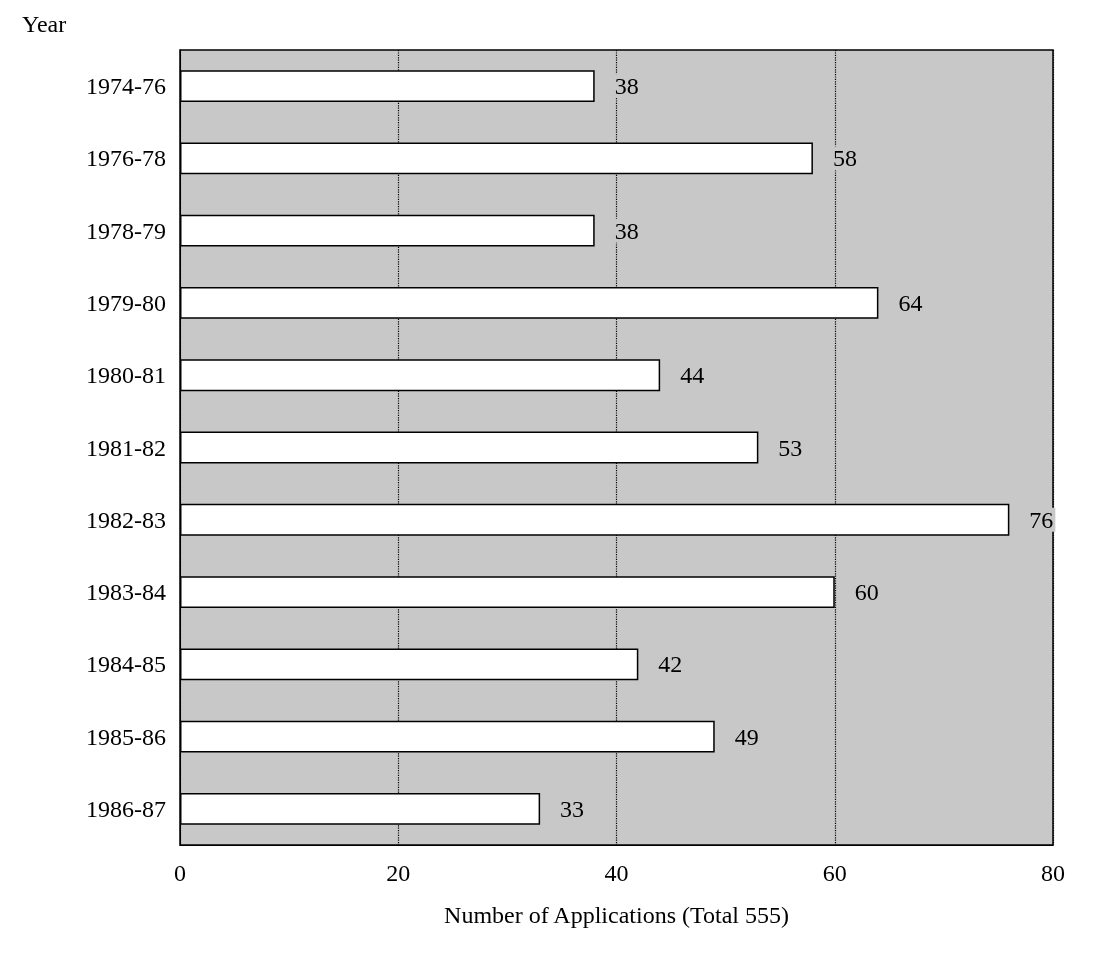 Image resolution: width=1101 pixels, height=963 pixels. What do you see at coordinates (126, 302) in the screenshot?
I see `y-tick-label: 1979-80` at bounding box center [126, 302].